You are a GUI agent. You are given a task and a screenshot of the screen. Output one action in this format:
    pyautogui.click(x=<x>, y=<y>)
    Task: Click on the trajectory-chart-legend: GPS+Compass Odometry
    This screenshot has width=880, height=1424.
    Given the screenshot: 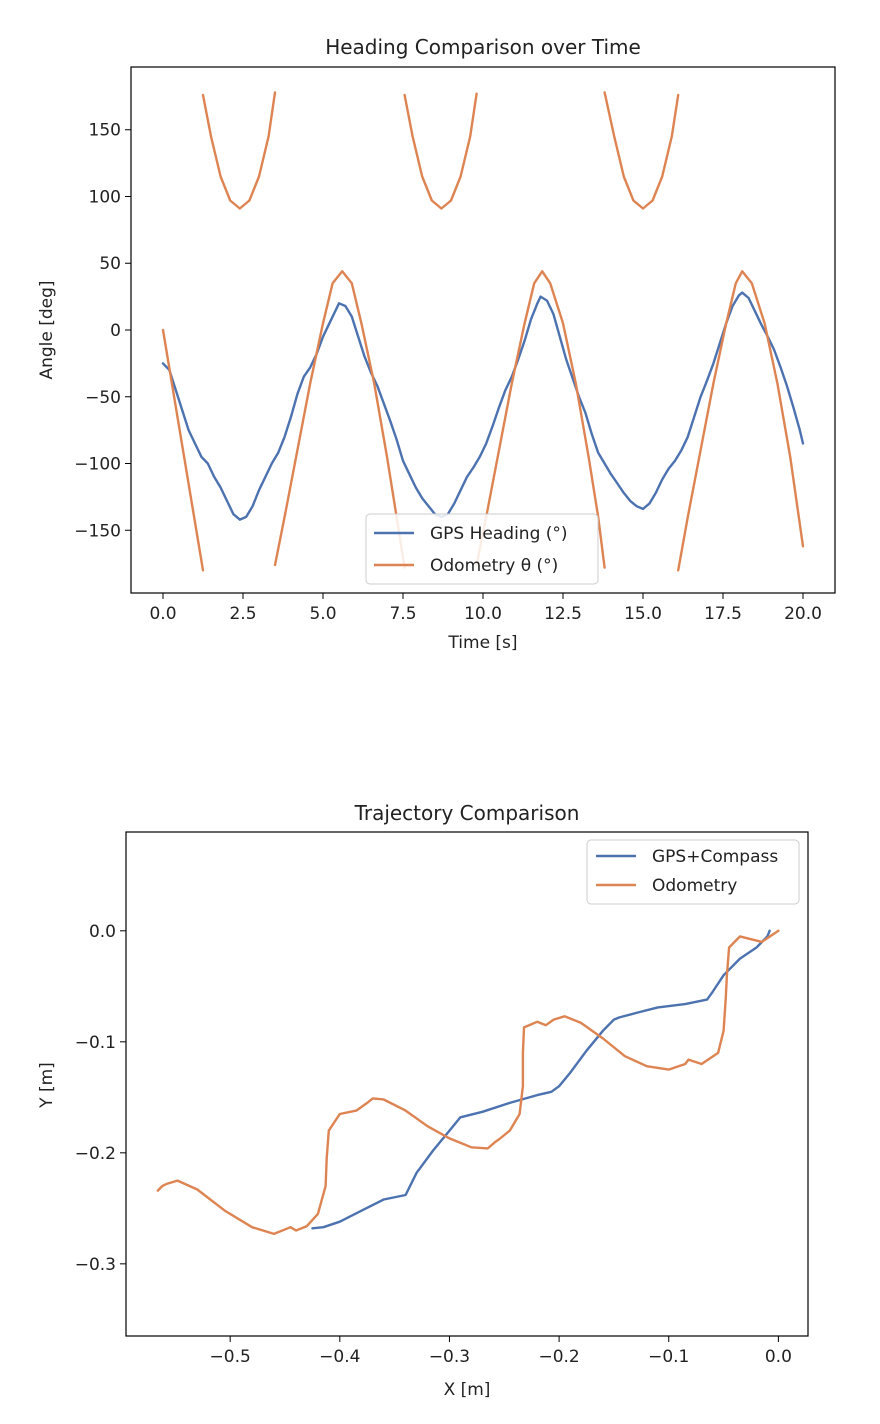 What is the action you would take?
    pyautogui.click(x=693, y=872)
    